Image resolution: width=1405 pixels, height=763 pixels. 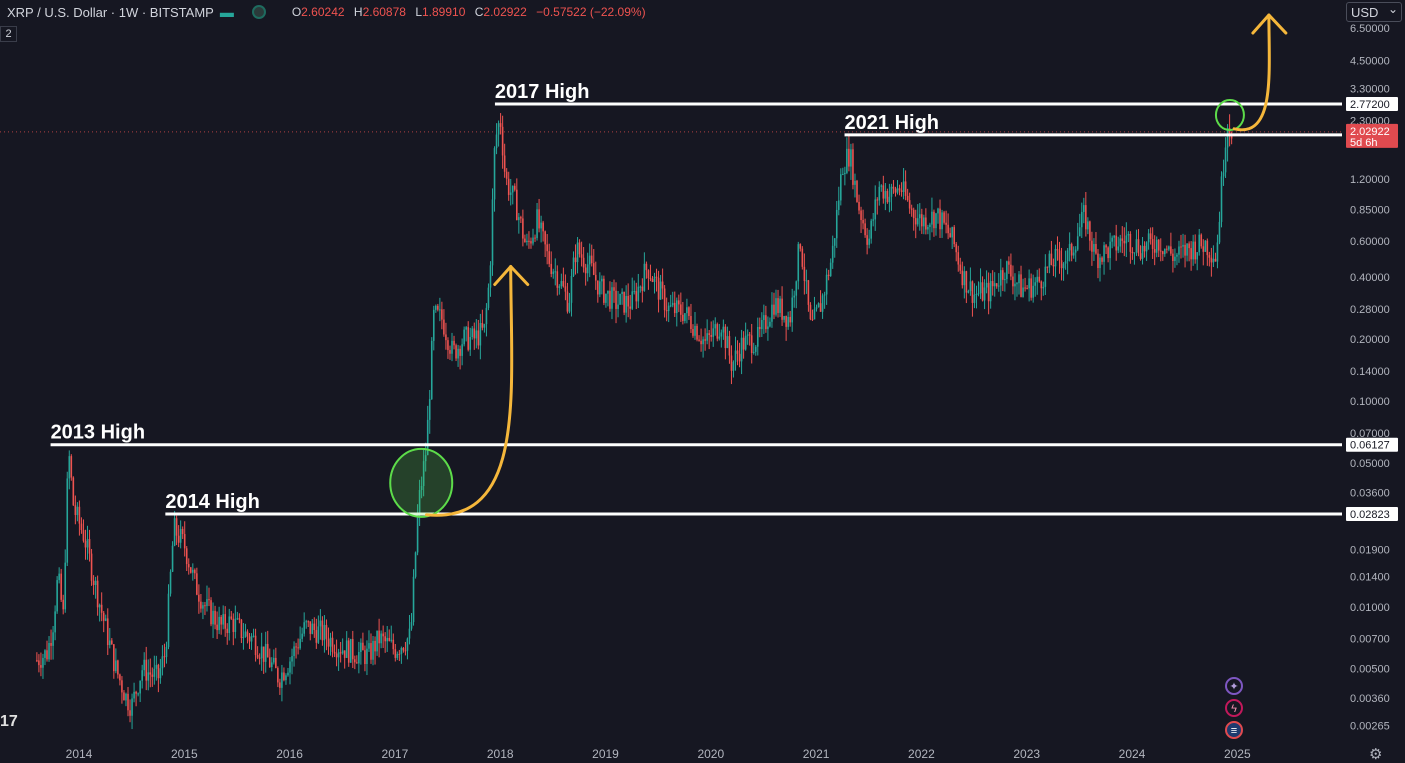 I want to click on tradingview-logo-icon: 17, so click(x=9, y=721).